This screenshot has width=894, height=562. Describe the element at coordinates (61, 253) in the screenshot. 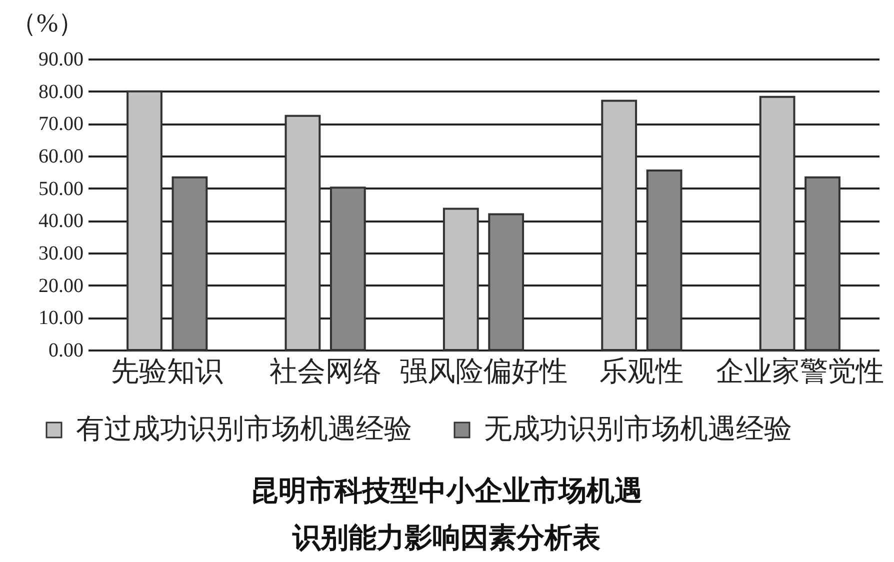

I see `y-tick-label: 30.00` at that location.